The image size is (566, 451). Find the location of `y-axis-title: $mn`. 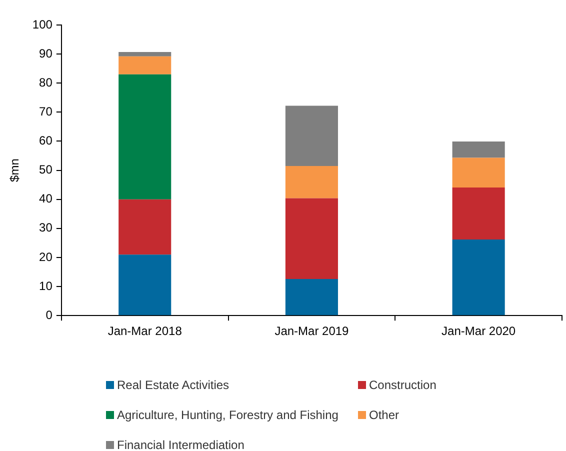

y-axis-title: $mn is located at coordinates (15, 170).